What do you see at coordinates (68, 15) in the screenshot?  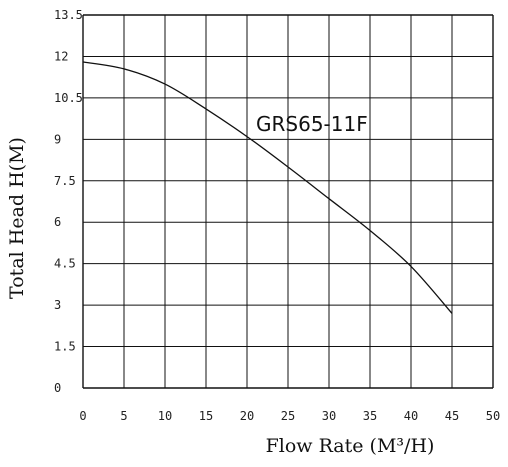 I see `y-tick-label: 13.5` at bounding box center [68, 15].